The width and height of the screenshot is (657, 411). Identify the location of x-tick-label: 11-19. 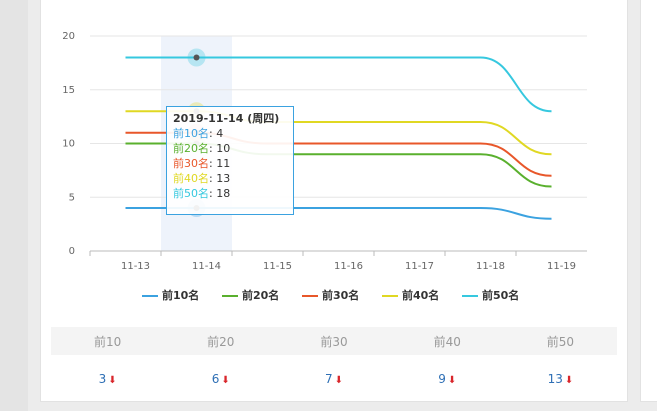
(561, 266).